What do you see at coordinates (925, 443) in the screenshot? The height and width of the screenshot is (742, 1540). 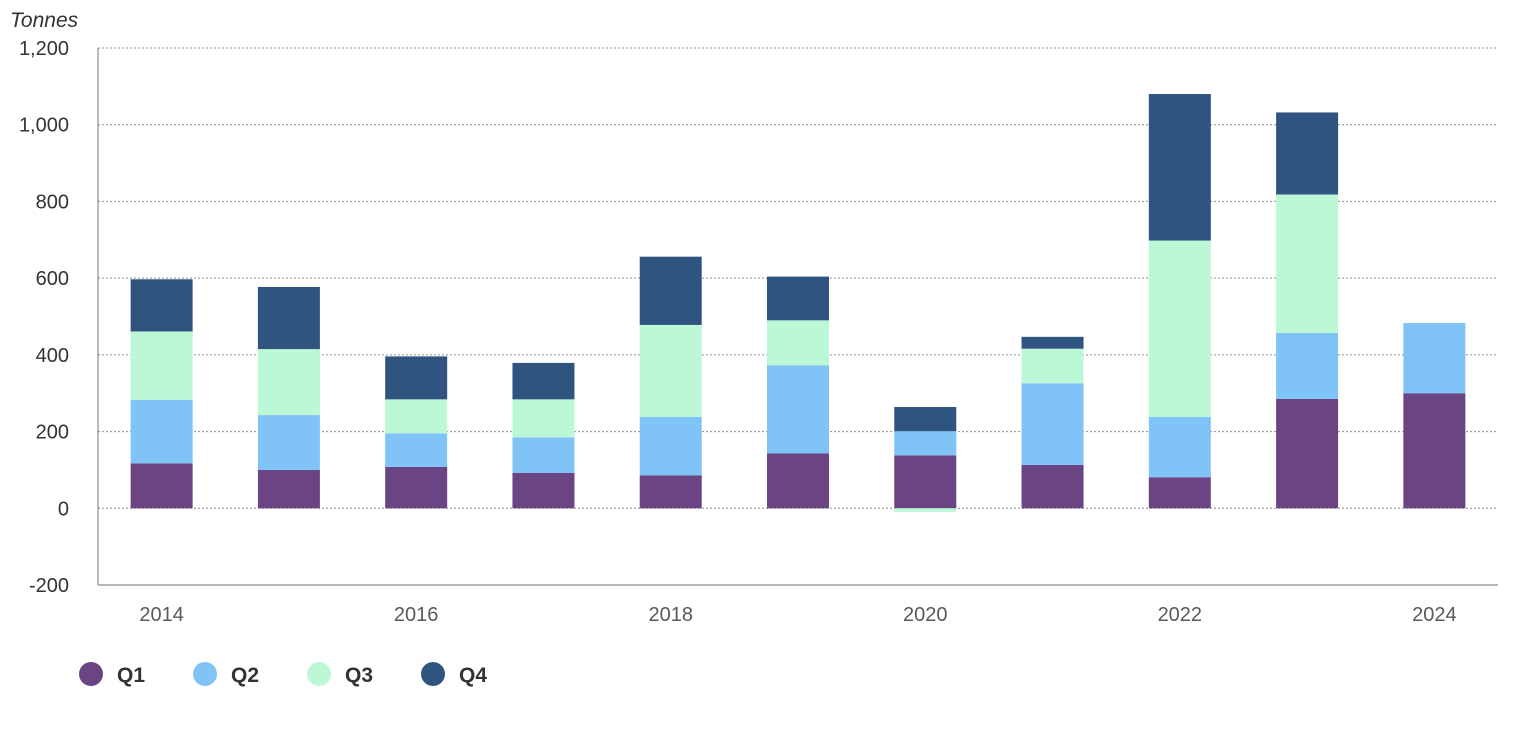 I see `bar-segment-q2-2020` at bounding box center [925, 443].